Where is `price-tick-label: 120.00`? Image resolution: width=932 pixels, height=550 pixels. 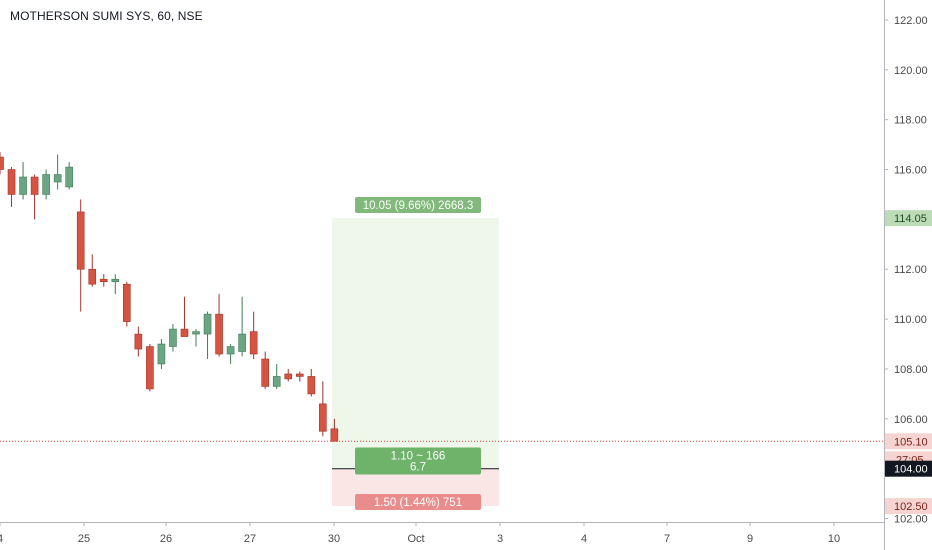 price-tick-label: 120.00 is located at coordinates (911, 71).